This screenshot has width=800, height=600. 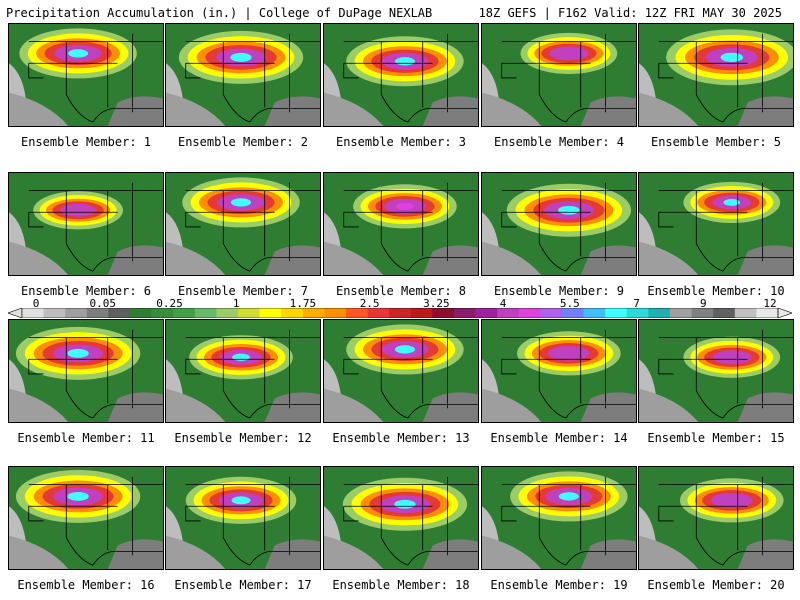 I want to click on colorbar-scale, so click(x=400, y=313).